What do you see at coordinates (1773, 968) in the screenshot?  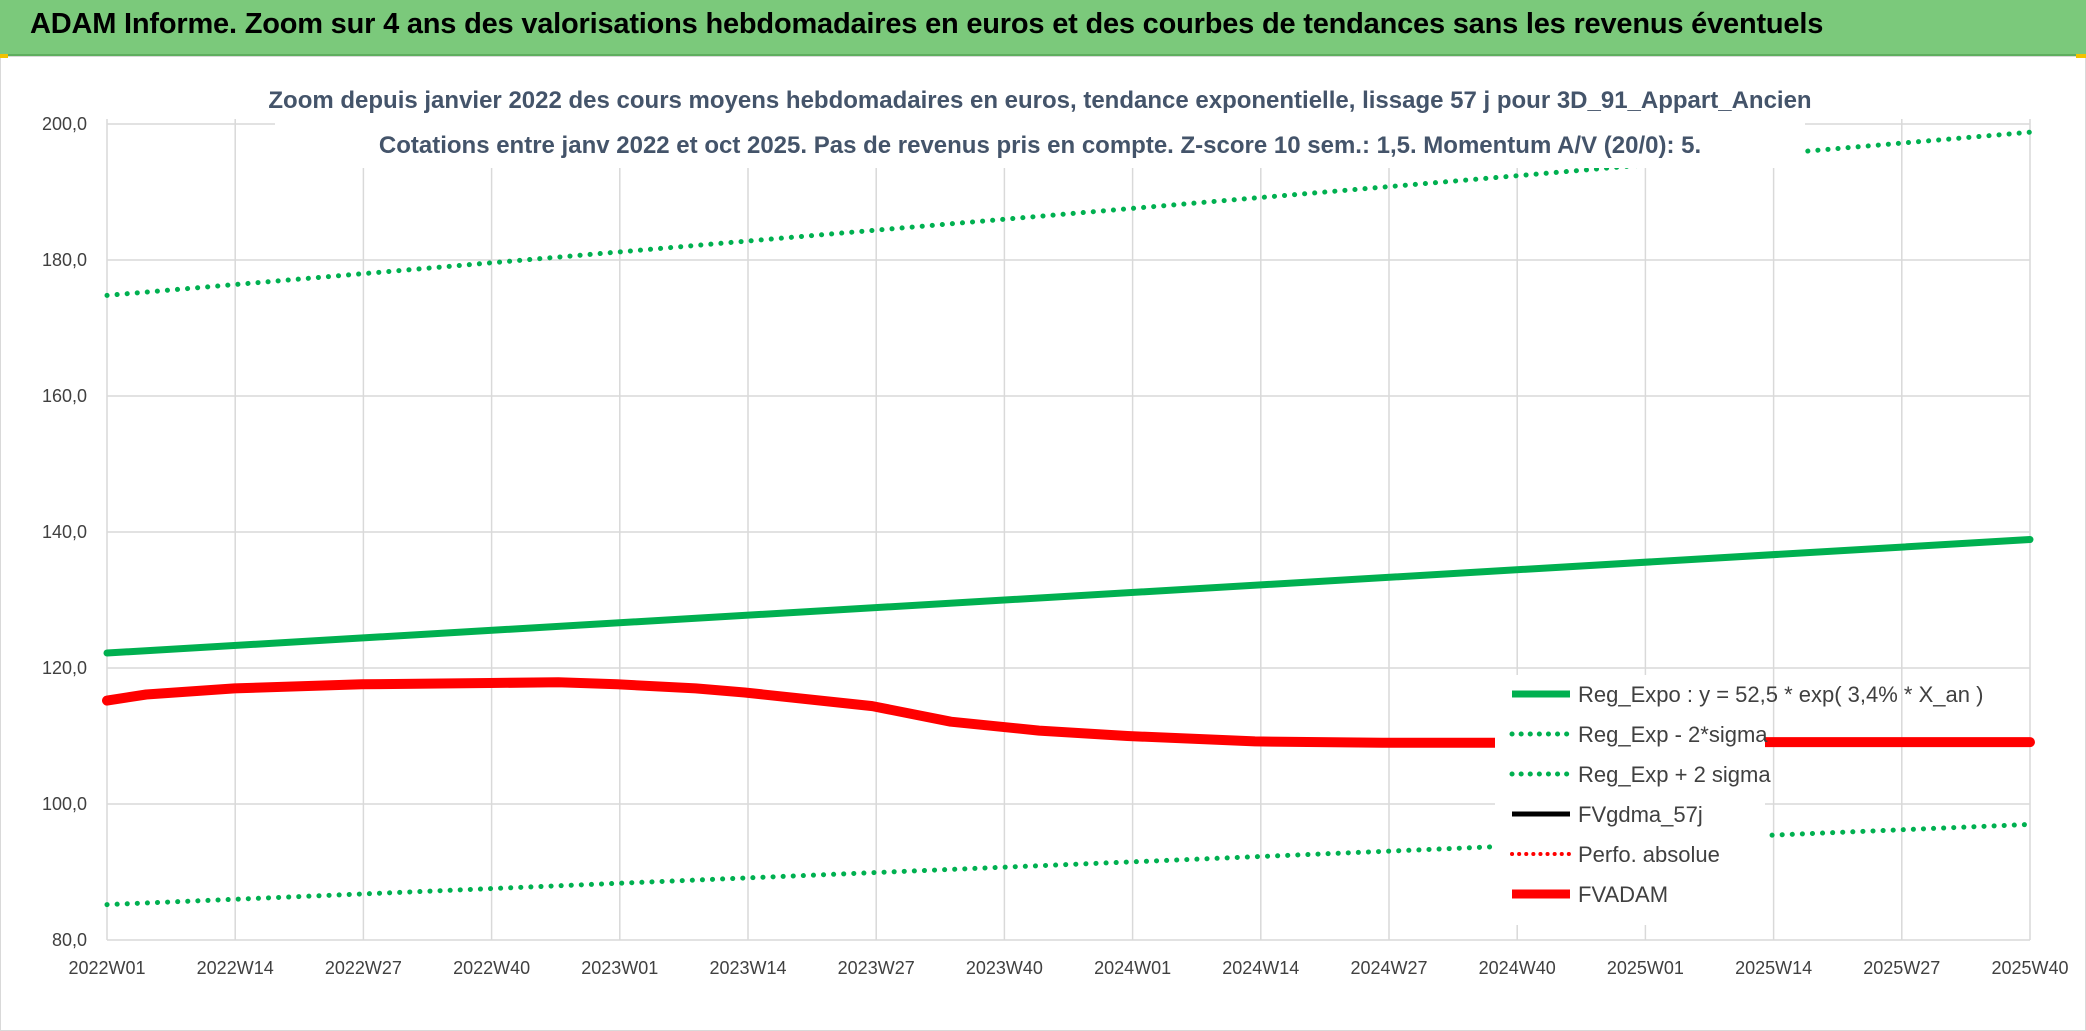 I see `x-tick-label: 2025W14` at bounding box center [1773, 968].